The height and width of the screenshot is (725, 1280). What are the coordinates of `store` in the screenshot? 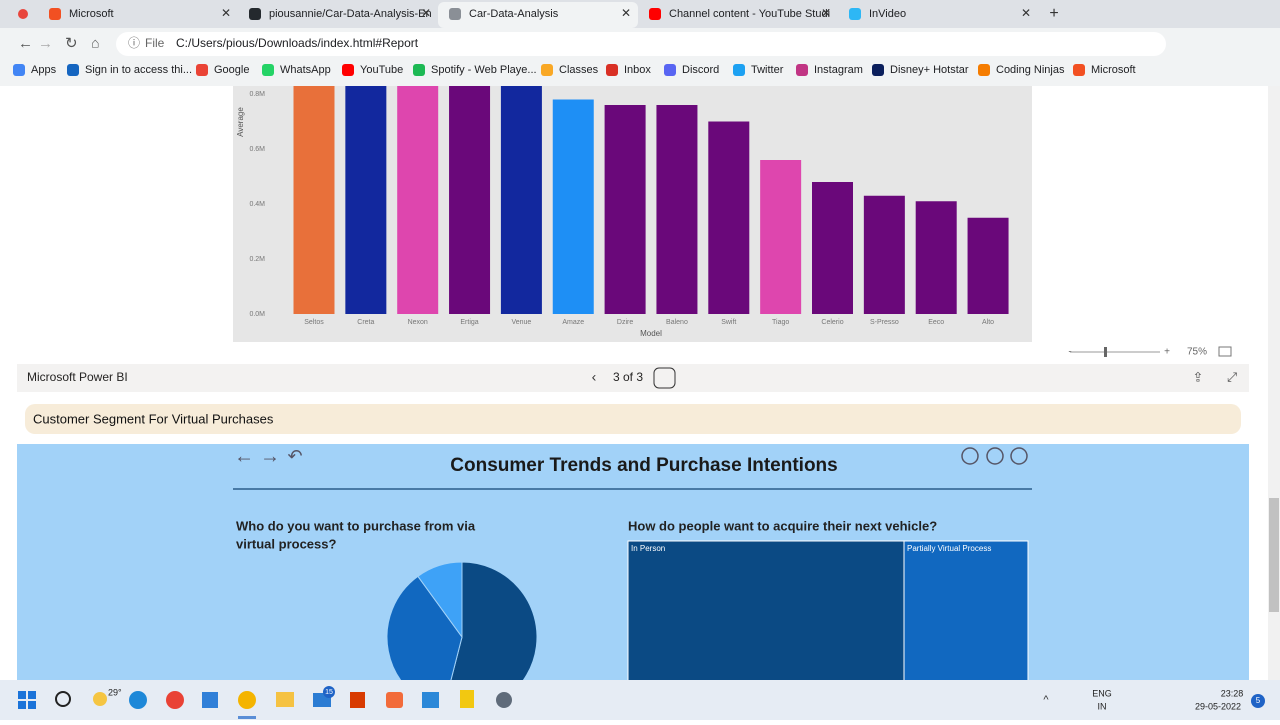 It's located at (430, 700).